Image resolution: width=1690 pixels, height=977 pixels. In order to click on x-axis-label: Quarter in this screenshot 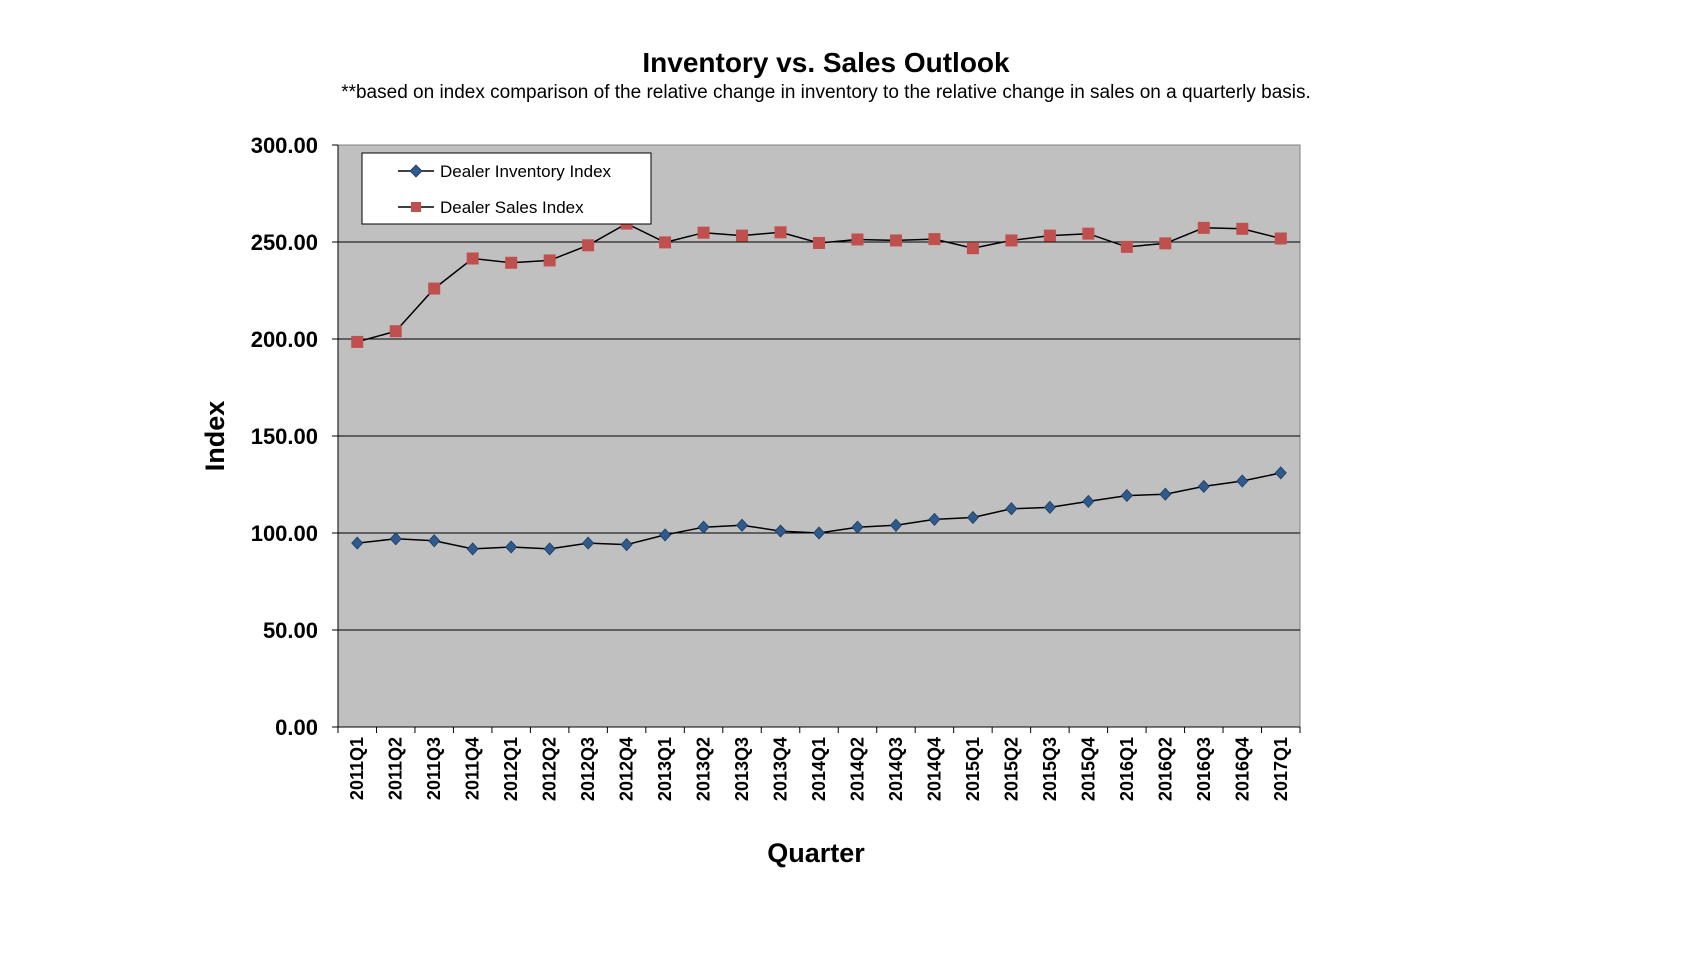, I will do `click(816, 853)`.